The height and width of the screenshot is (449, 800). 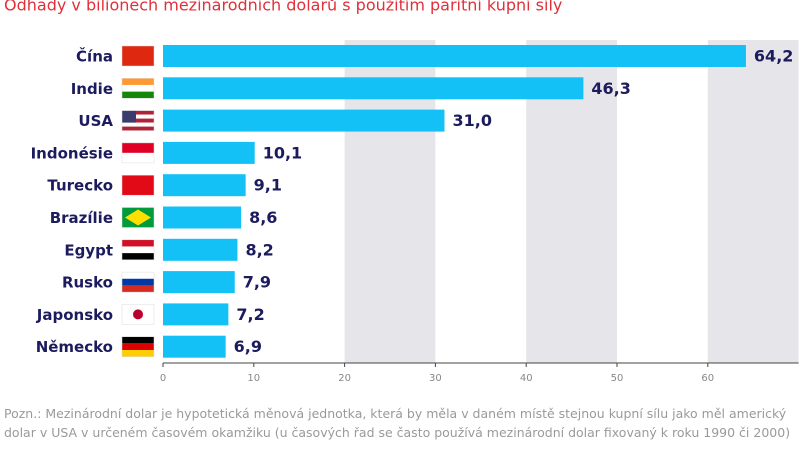 I want to click on value-label: 6,9, so click(x=248, y=346).